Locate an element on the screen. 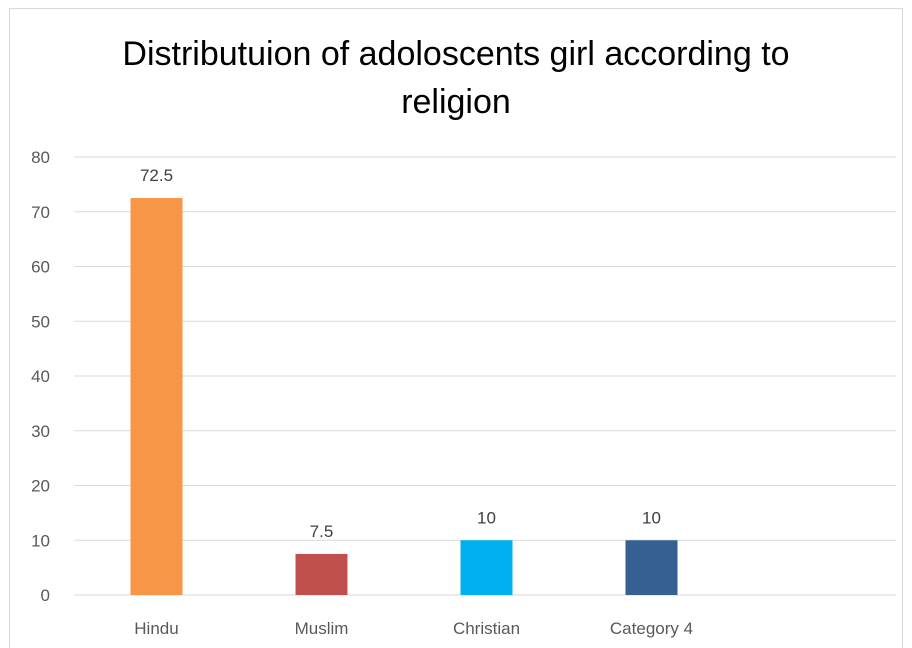 Image resolution: width=912 pixels, height=648 pixels. data-label: 72.5 is located at coordinates (156, 175).